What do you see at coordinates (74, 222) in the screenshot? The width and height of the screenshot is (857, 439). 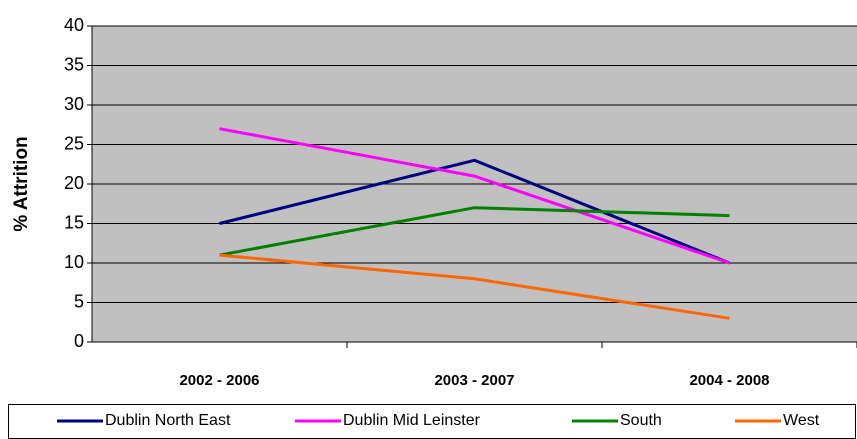 I see `y-tick-label: 15` at bounding box center [74, 222].